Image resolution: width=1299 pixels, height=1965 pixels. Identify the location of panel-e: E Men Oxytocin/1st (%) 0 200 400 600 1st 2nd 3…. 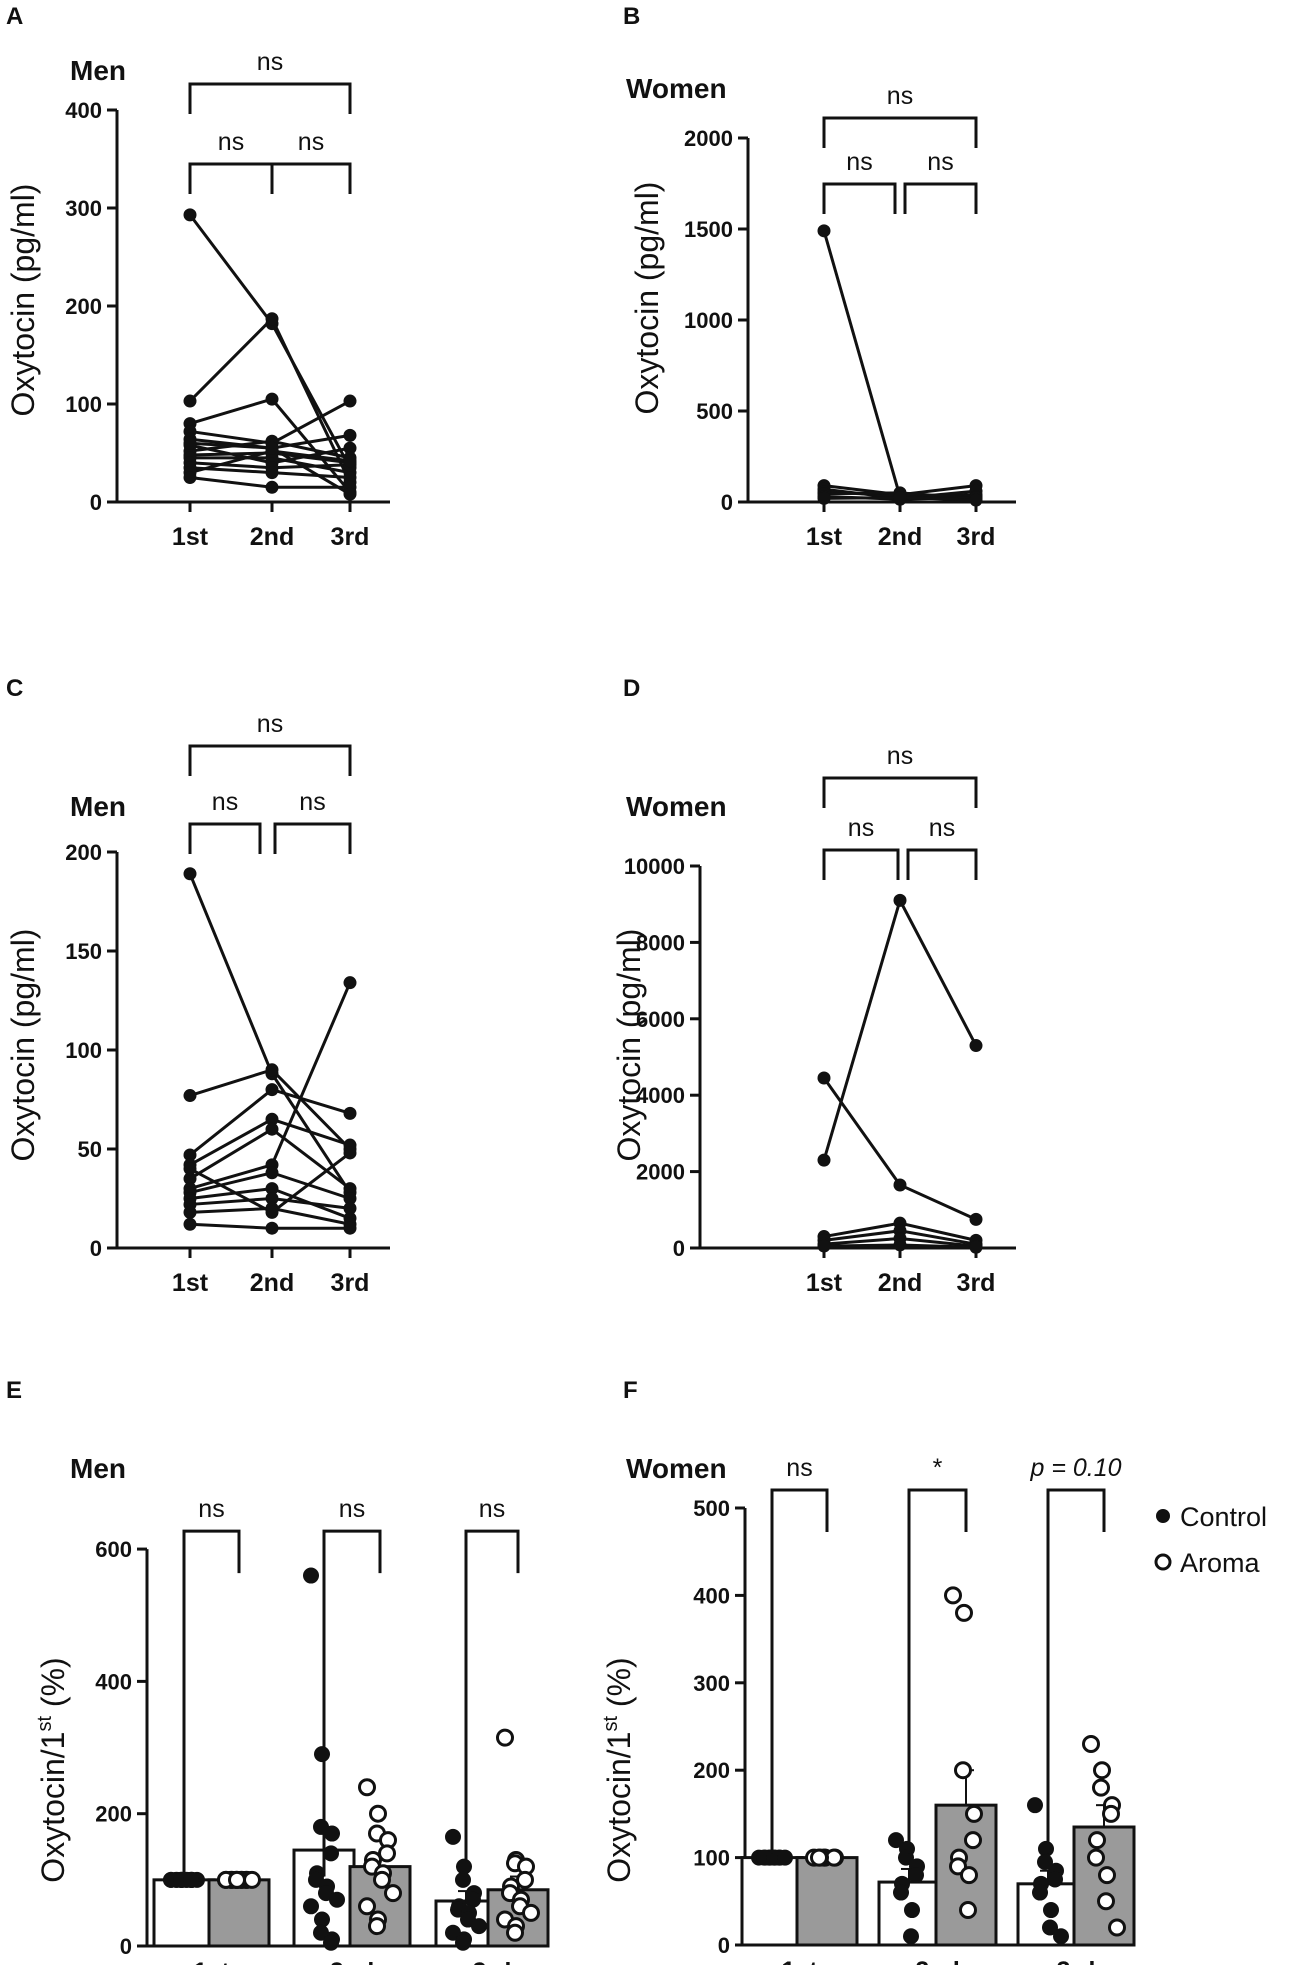
(278, 1671).